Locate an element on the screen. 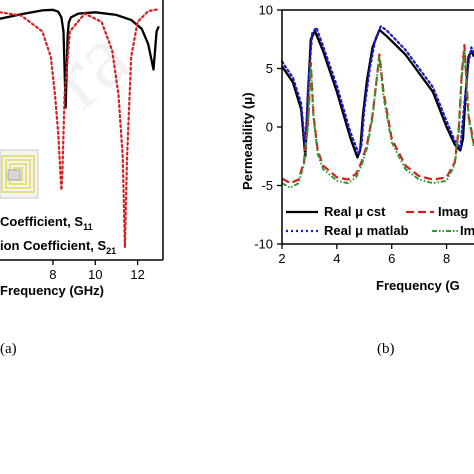 The width and height of the screenshot is (474, 474). panel-a-x-tick-label: 10 is located at coordinates (95, 274).